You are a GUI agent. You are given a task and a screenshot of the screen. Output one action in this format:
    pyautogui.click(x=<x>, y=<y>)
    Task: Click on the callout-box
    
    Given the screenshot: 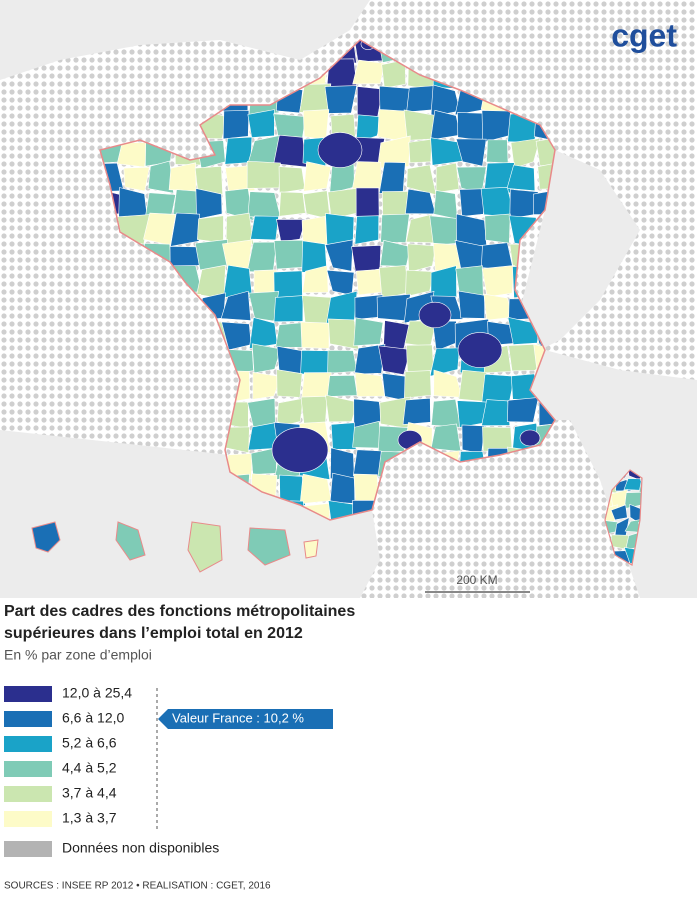 What is the action you would take?
    pyautogui.click(x=245, y=719)
    